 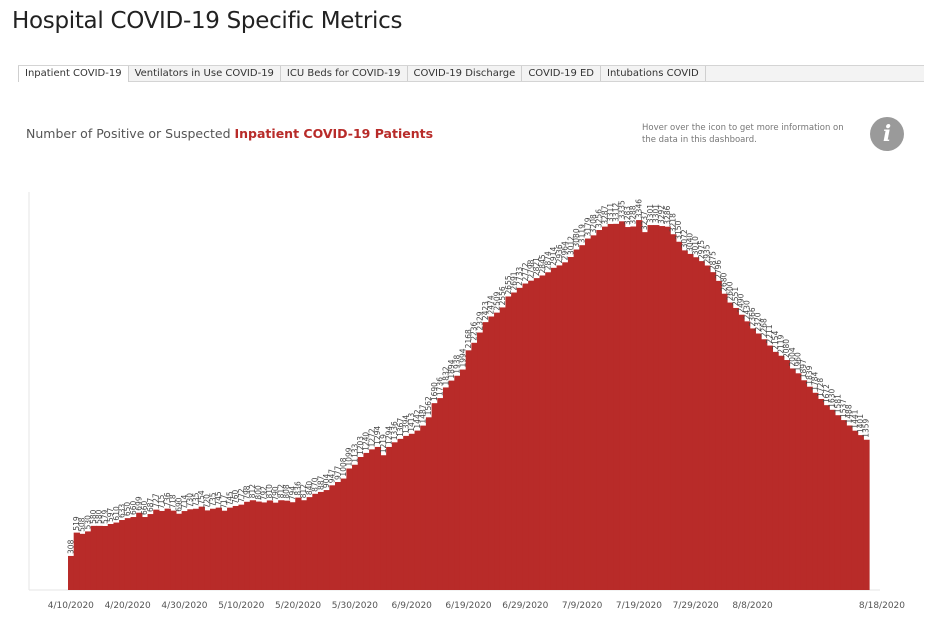 What do you see at coordinates (653, 73) in the screenshot?
I see `tab-intubations: Intubations COVID` at bounding box center [653, 73].